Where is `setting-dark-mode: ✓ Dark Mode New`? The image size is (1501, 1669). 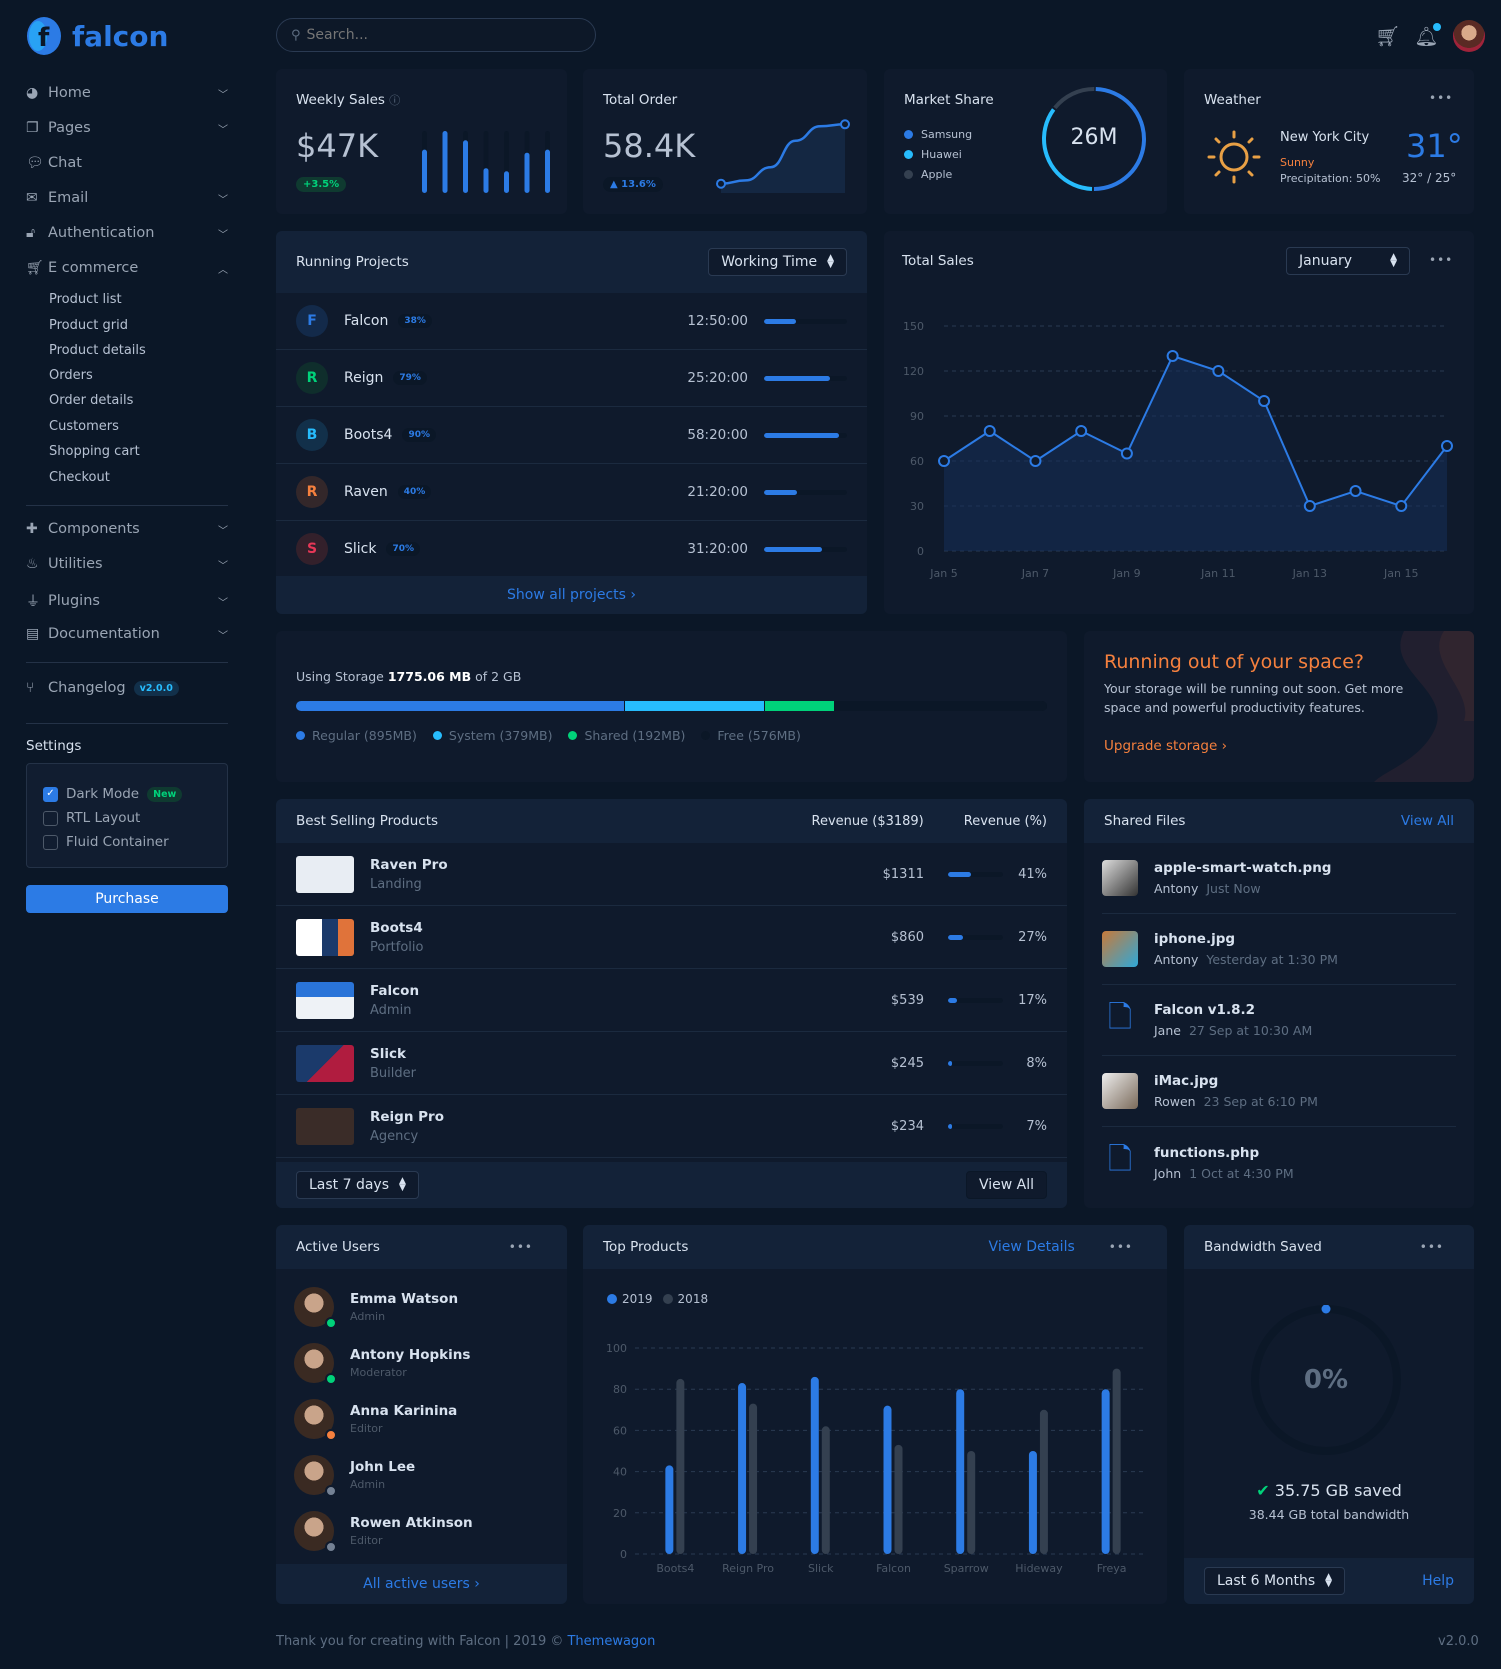 setting-dark-mode: ✓ Dark Mode New is located at coordinates (127, 794).